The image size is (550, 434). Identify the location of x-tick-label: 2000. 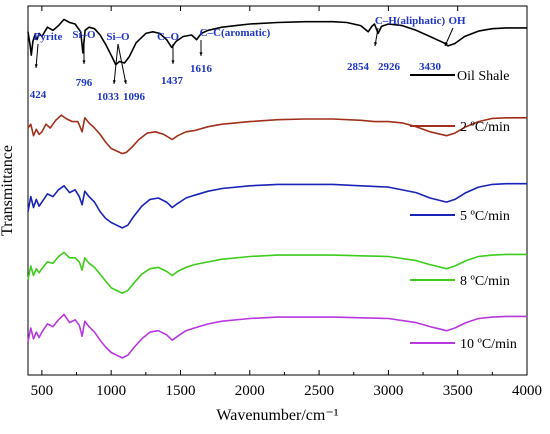
(250, 391).